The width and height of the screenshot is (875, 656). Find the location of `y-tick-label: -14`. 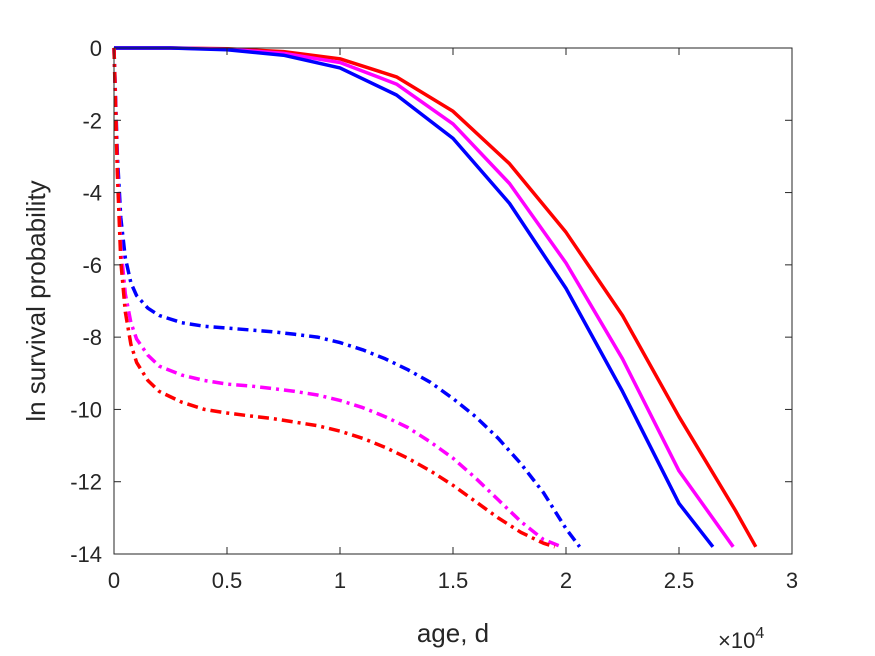

y-tick-label: -14 is located at coordinates (86, 554).